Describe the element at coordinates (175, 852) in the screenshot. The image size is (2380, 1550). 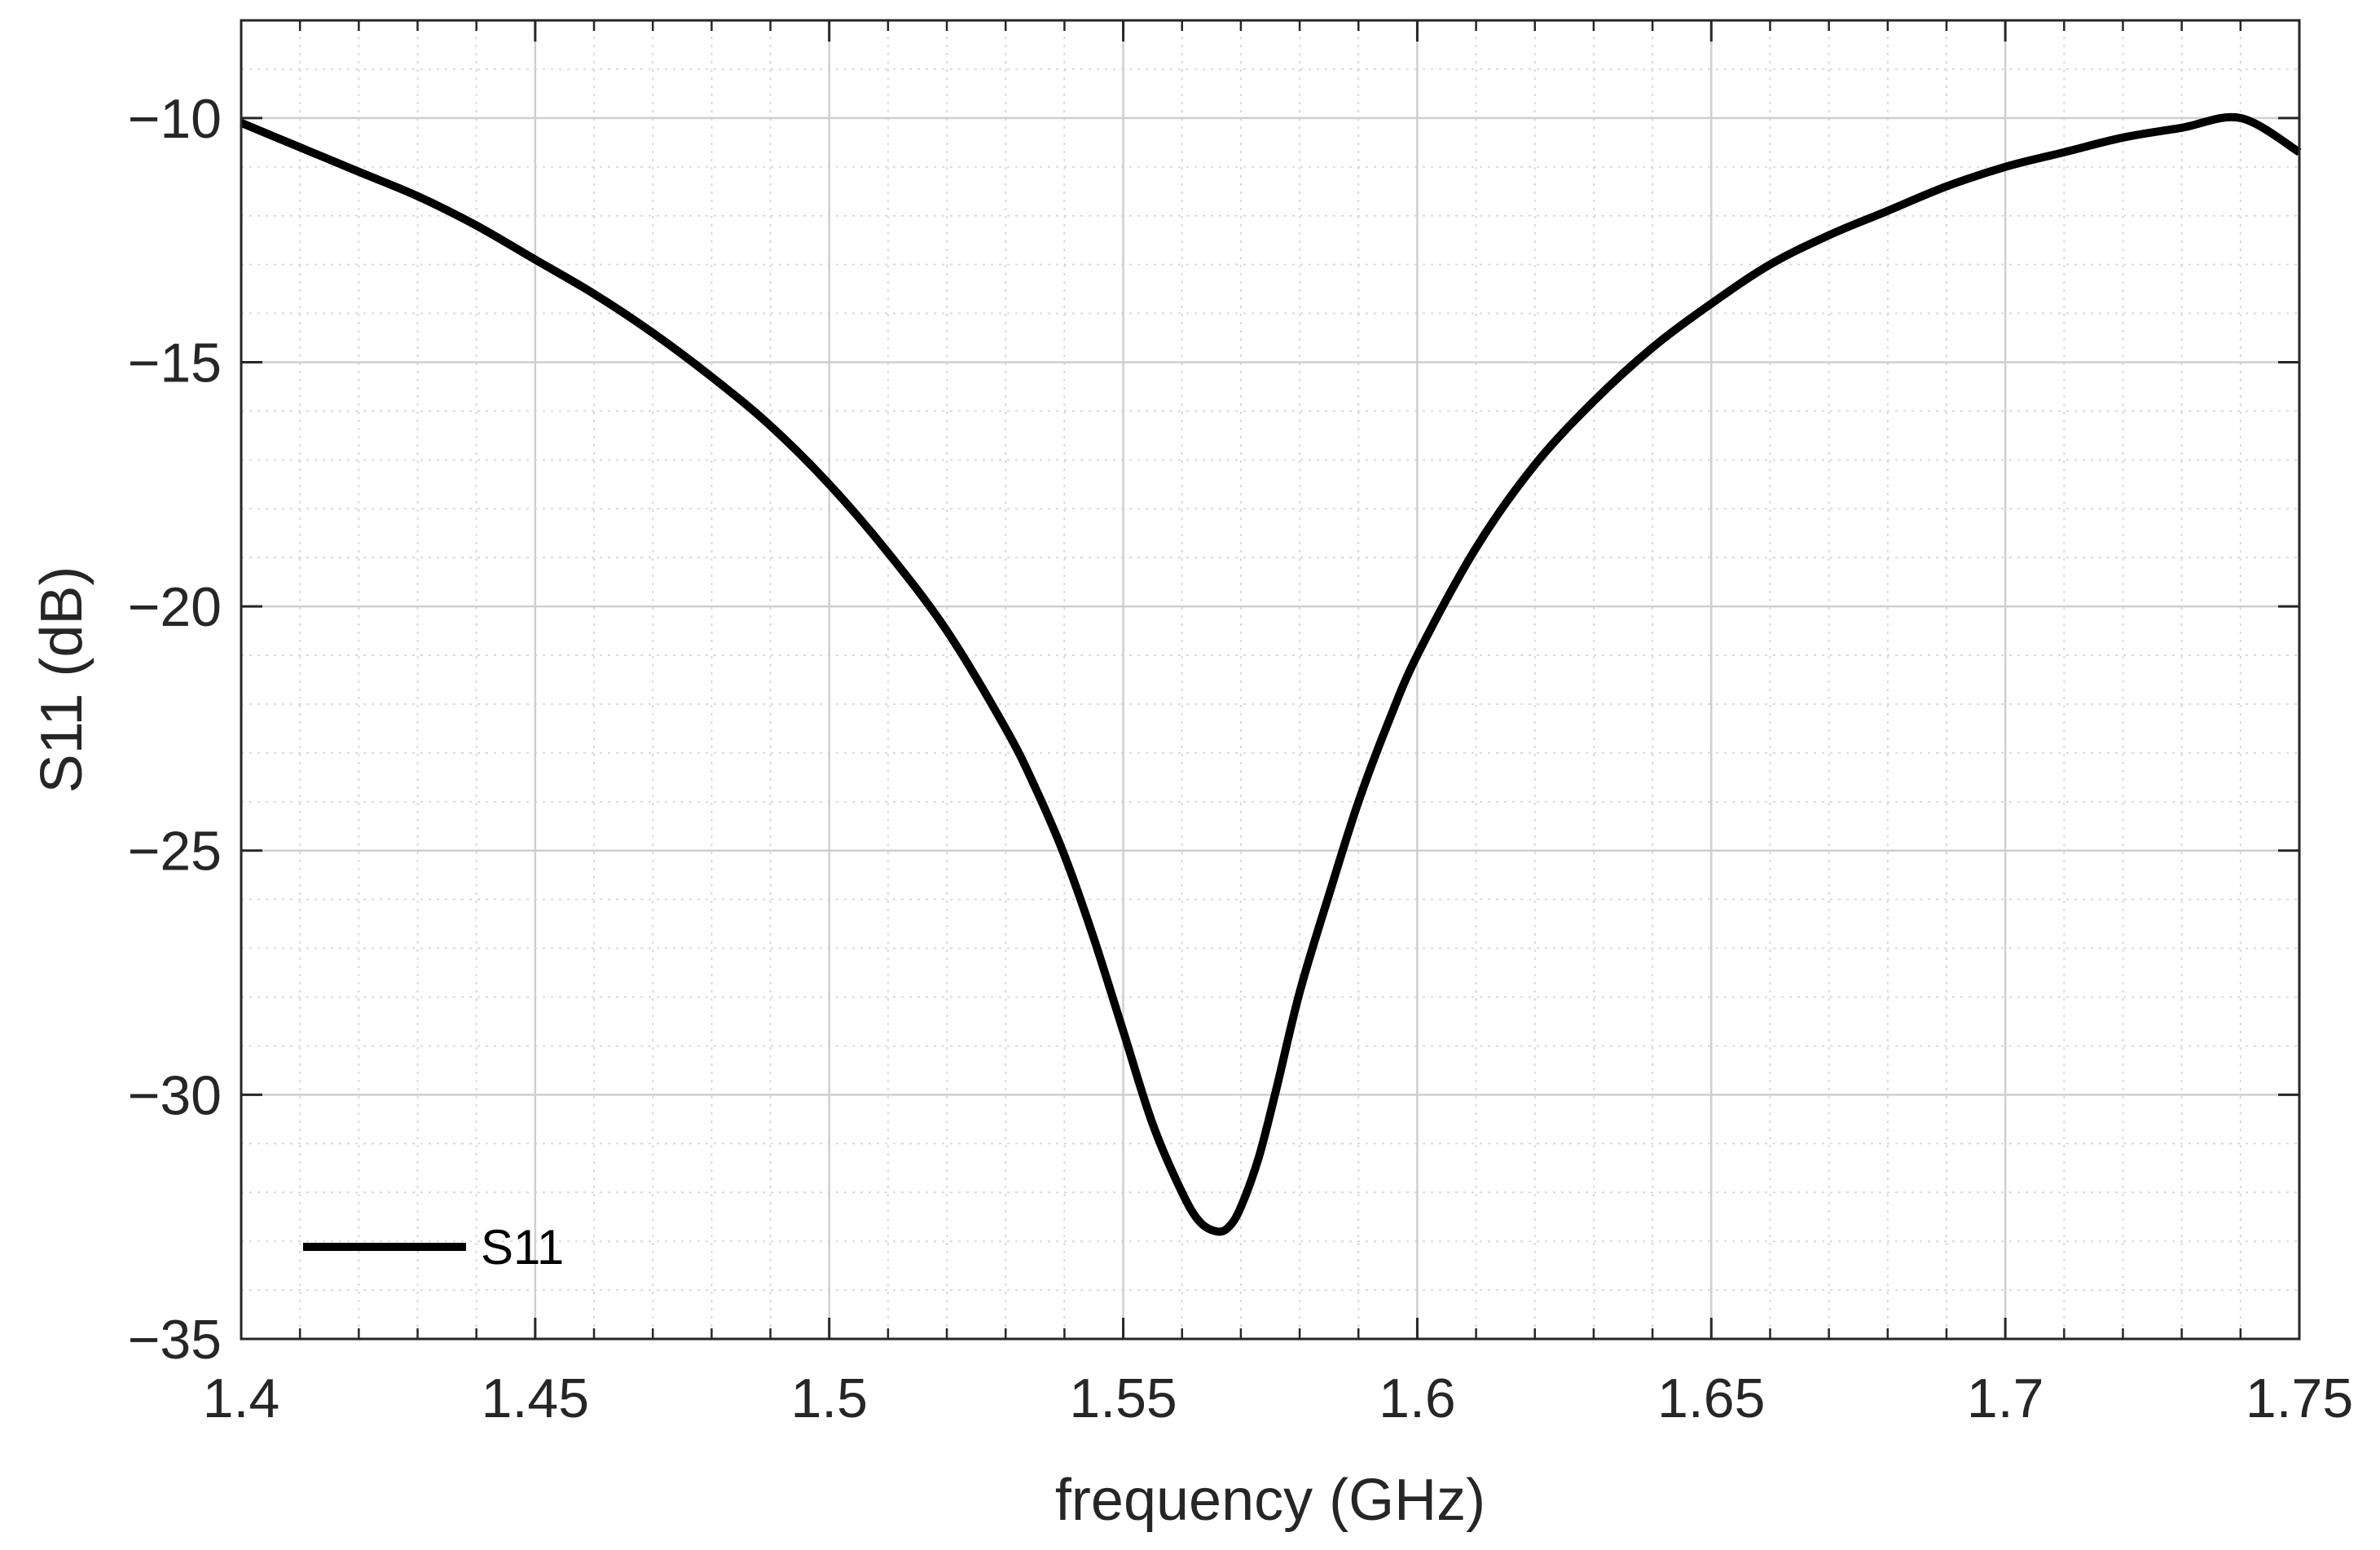
I see `y-tick-label: −25` at that location.